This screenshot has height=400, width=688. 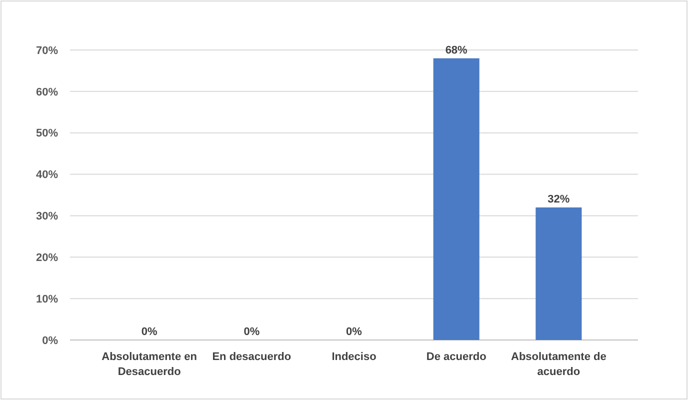 What do you see at coordinates (47, 50) in the screenshot?
I see `y-tick-label: 70%` at bounding box center [47, 50].